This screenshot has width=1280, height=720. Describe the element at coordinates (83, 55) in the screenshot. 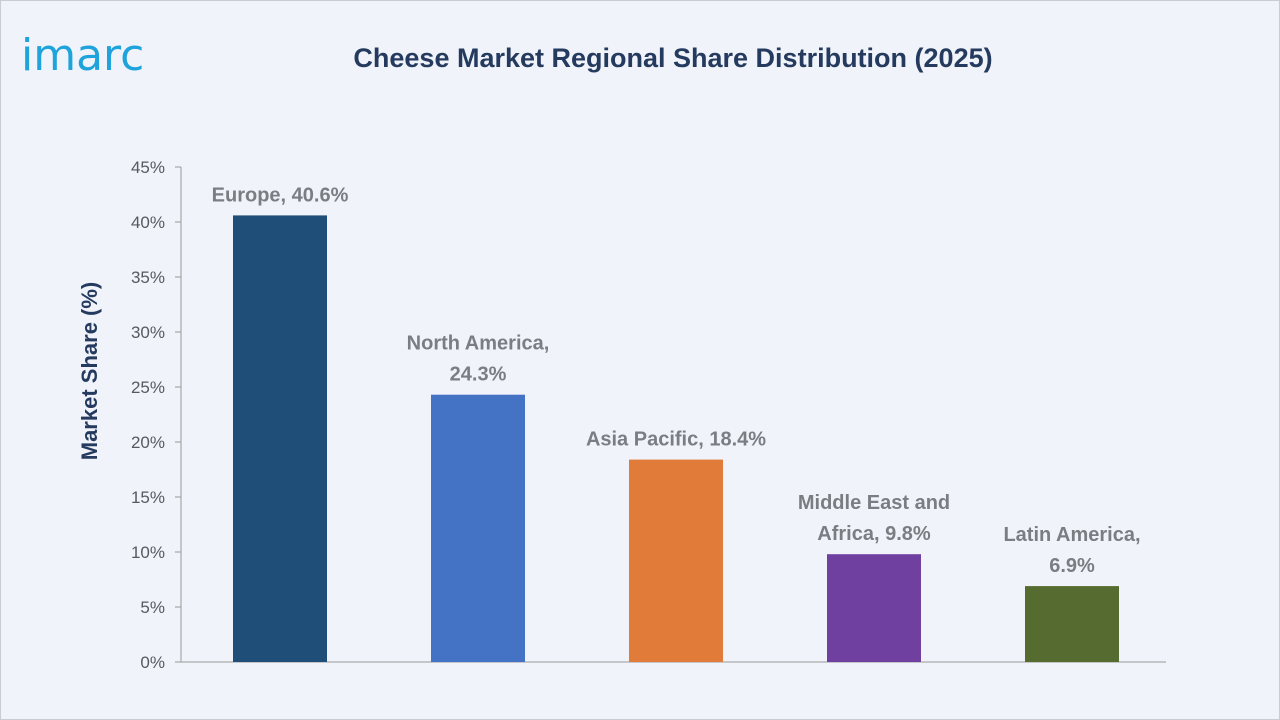

I see `imarc-logo: imarc` at that location.